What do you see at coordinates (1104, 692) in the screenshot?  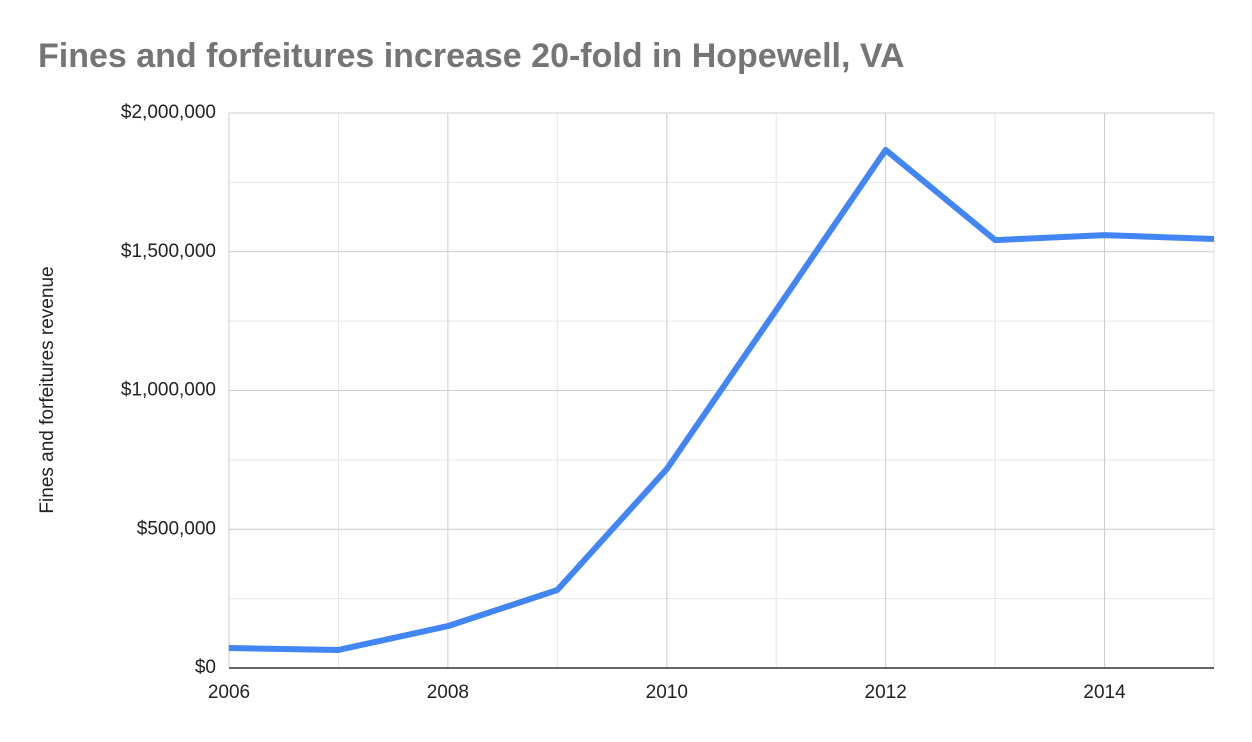 I see `x-tick-label: 2014` at bounding box center [1104, 692].